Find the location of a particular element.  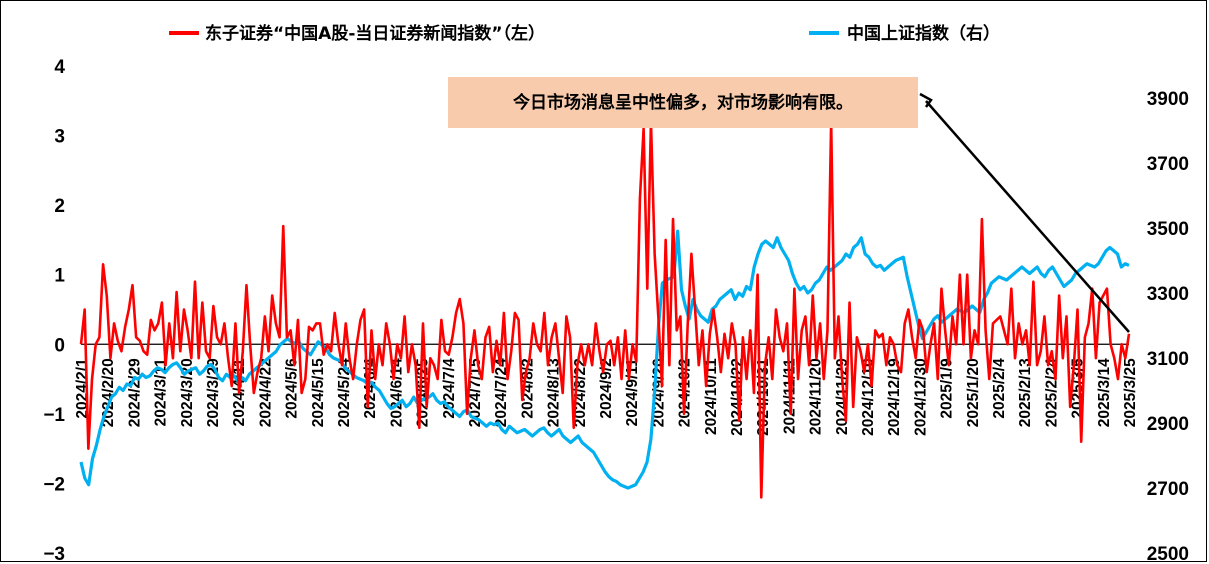

y-right-tick-label: 2700 is located at coordinates (1168, 489).